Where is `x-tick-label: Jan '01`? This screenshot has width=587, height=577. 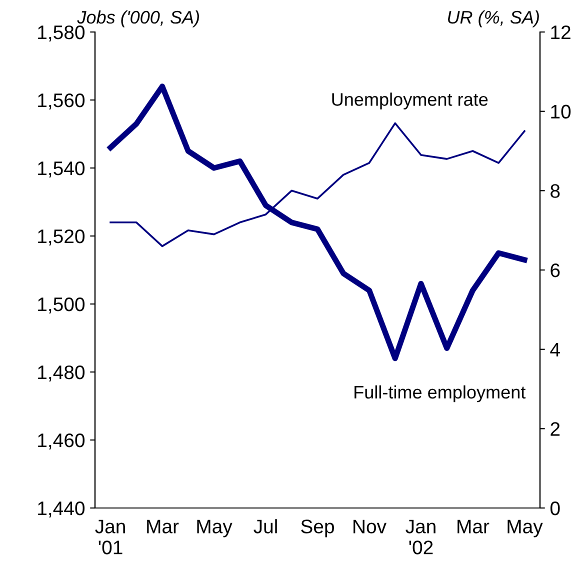
x-tick-label: Jan '01 is located at coordinates (110, 537).